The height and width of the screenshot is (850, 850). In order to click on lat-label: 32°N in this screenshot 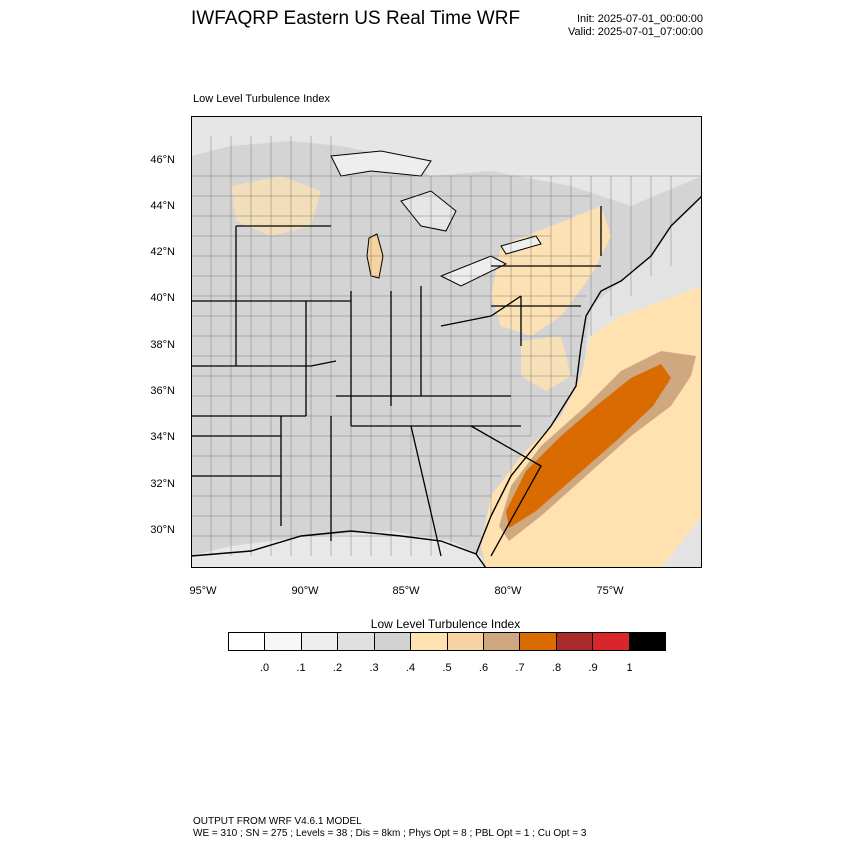, I will do `click(162, 484)`.